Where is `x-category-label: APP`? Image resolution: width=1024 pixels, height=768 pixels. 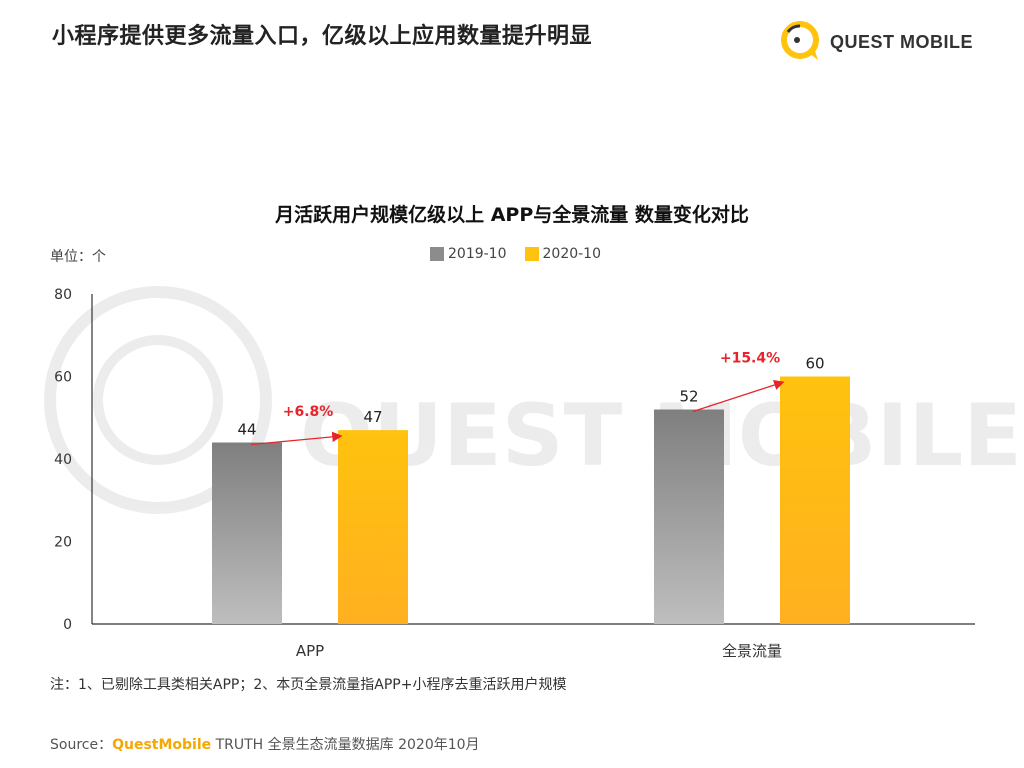
x-category-label: APP is located at coordinates (310, 651).